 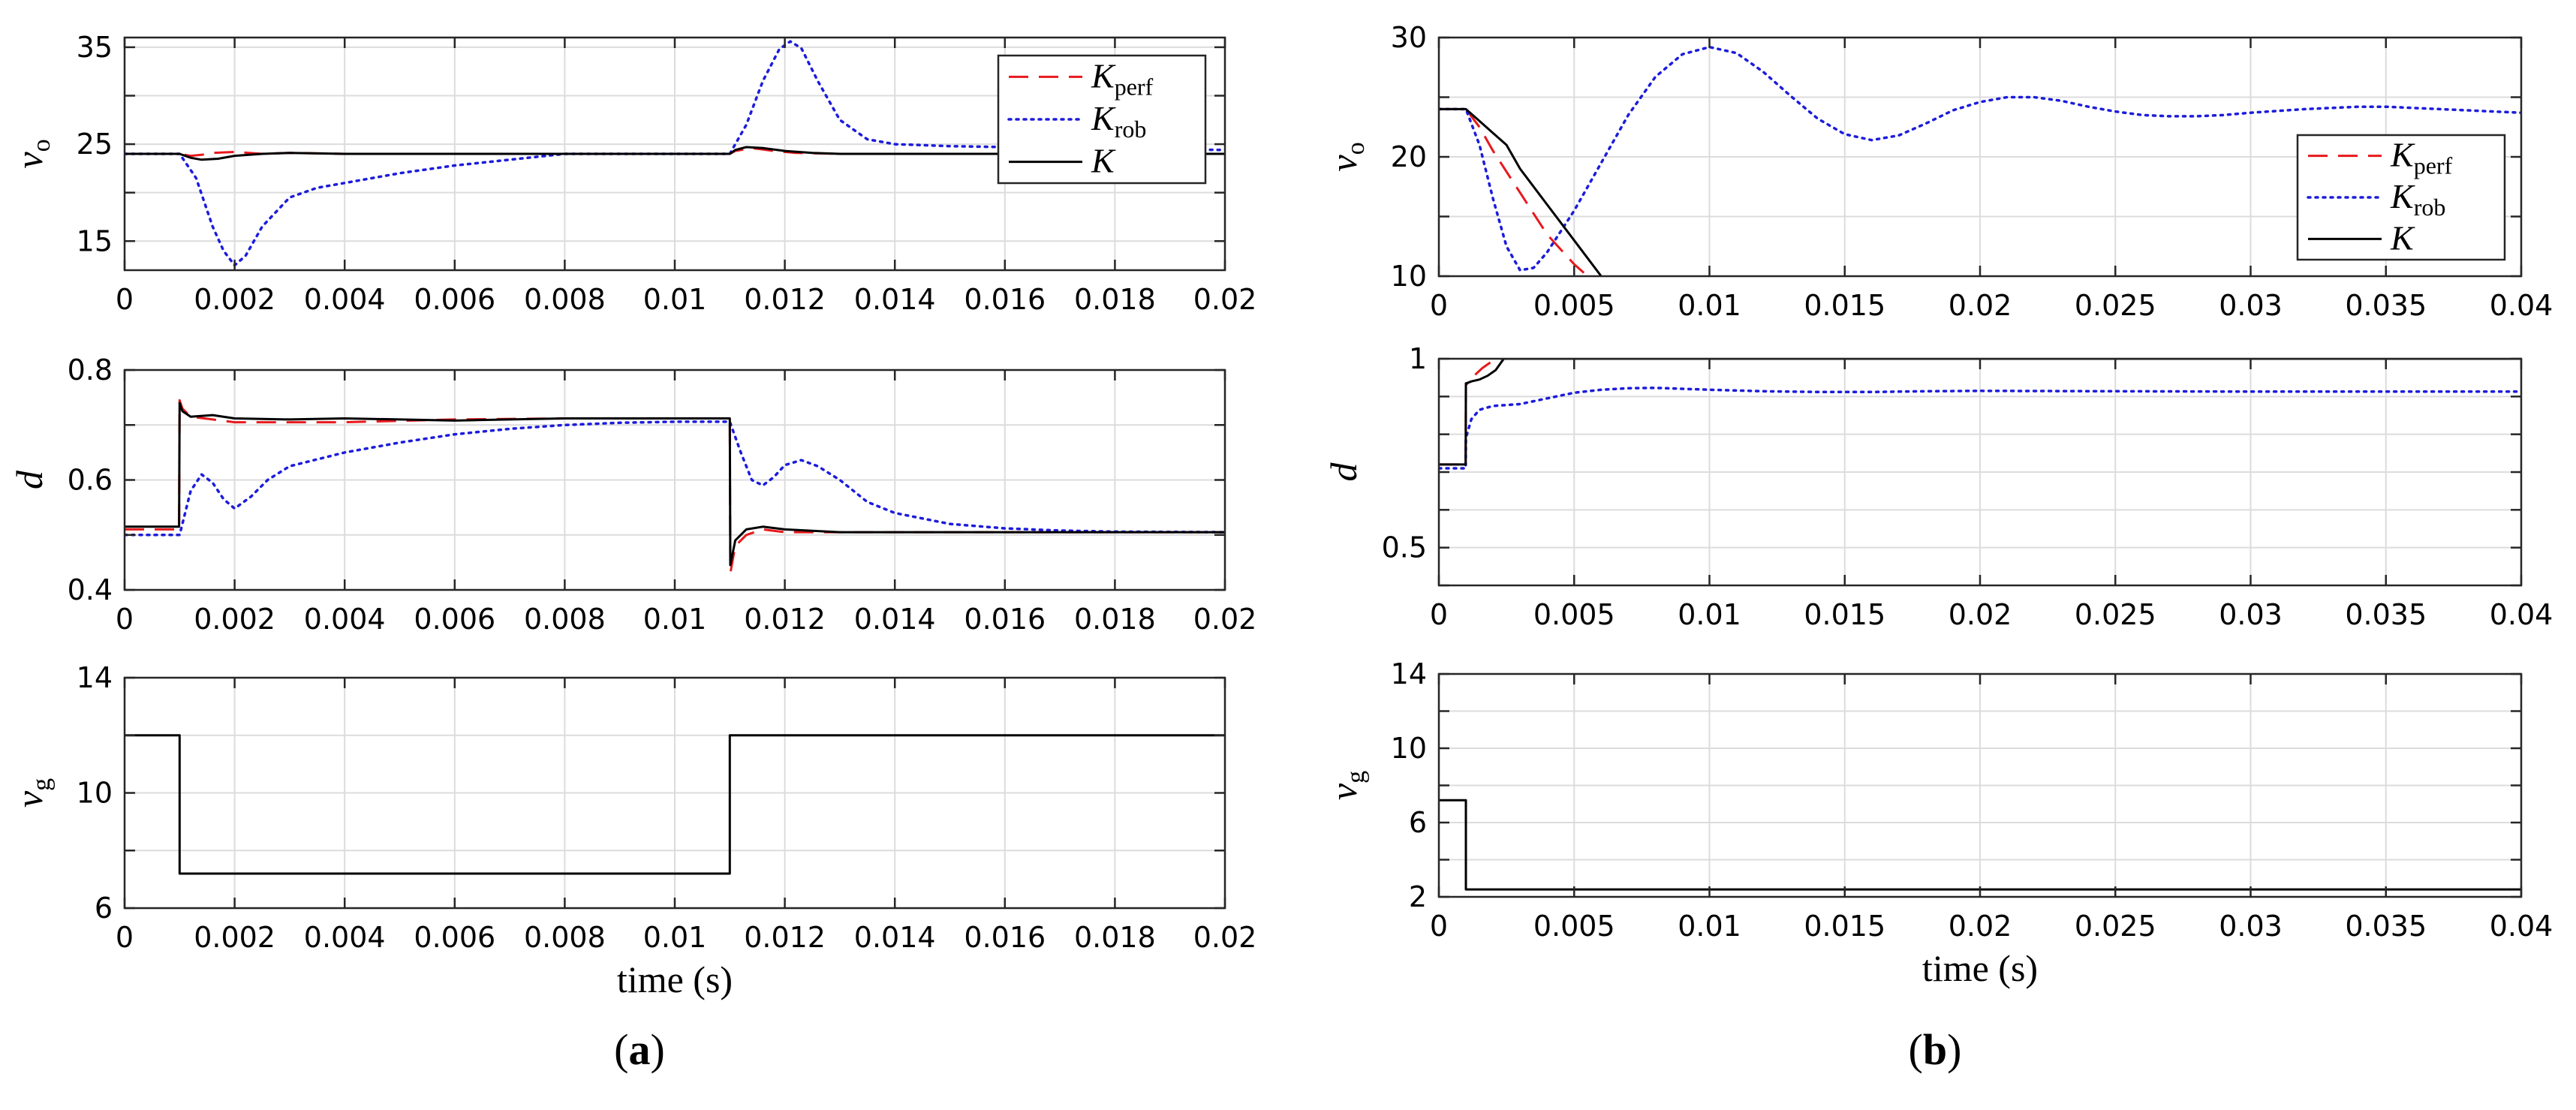 I want to click on ytick-label: 30, so click(x=1409, y=37).